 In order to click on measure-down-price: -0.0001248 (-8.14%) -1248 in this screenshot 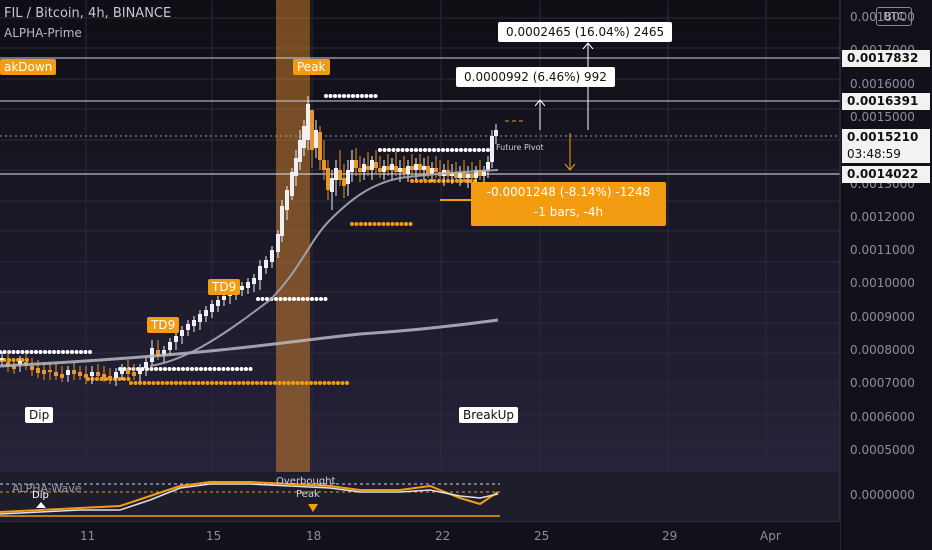, I will do `click(568, 192)`.